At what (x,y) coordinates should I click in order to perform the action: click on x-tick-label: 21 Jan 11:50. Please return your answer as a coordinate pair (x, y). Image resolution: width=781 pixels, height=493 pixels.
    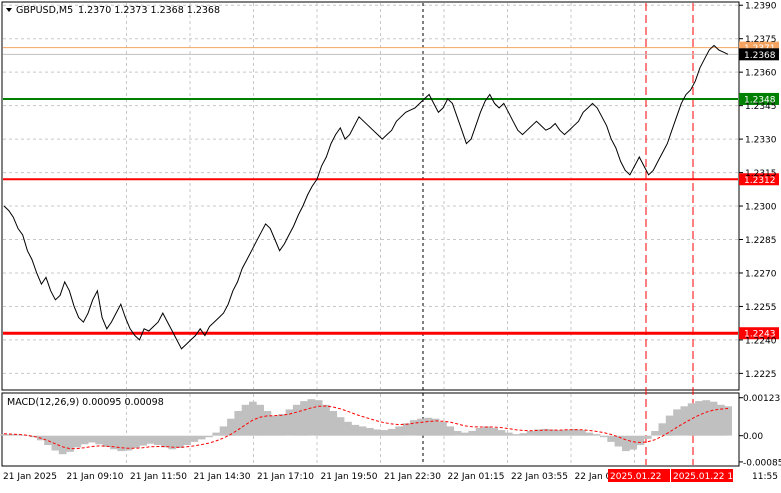
    Looking at the image, I should click on (158, 477).